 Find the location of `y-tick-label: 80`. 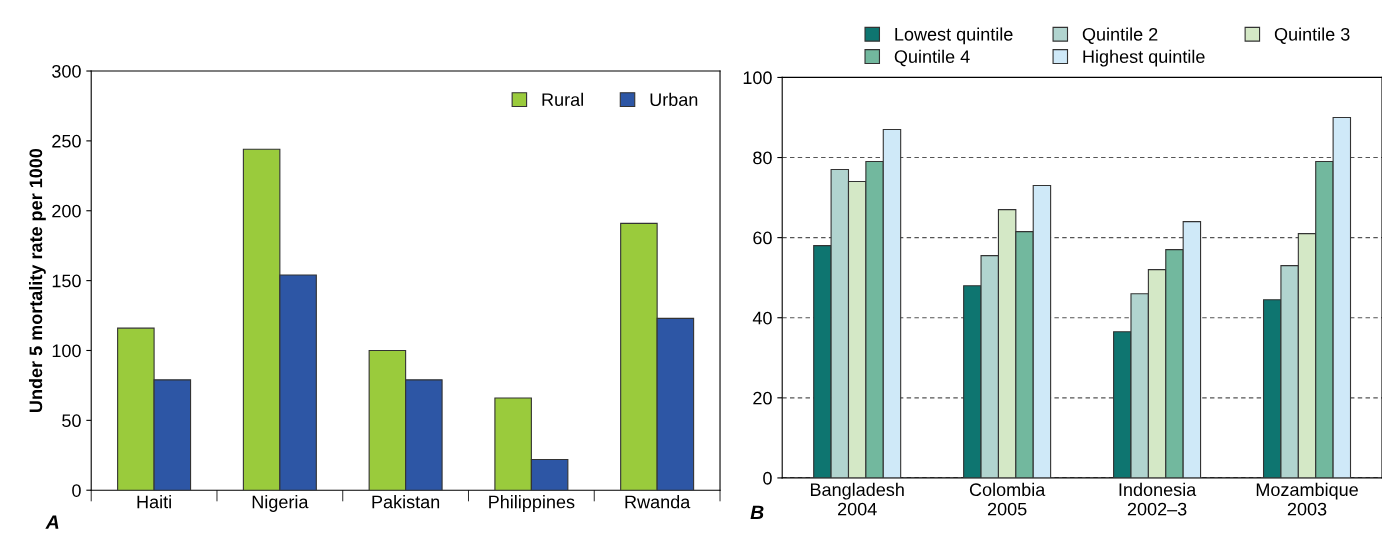

y-tick-label: 80 is located at coordinates (762, 158).